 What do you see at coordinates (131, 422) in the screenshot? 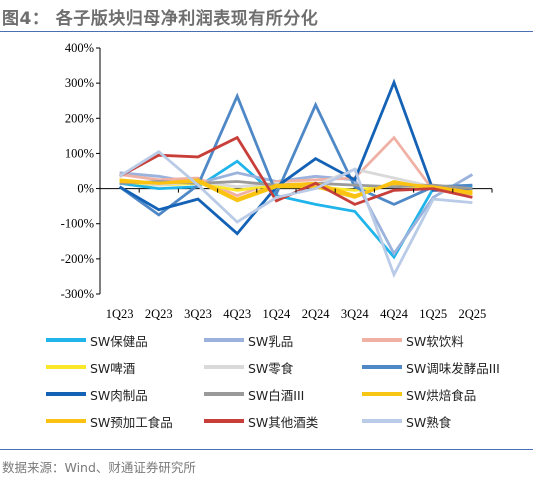
I see `legend-label: SW预加工食品` at bounding box center [131, 422].